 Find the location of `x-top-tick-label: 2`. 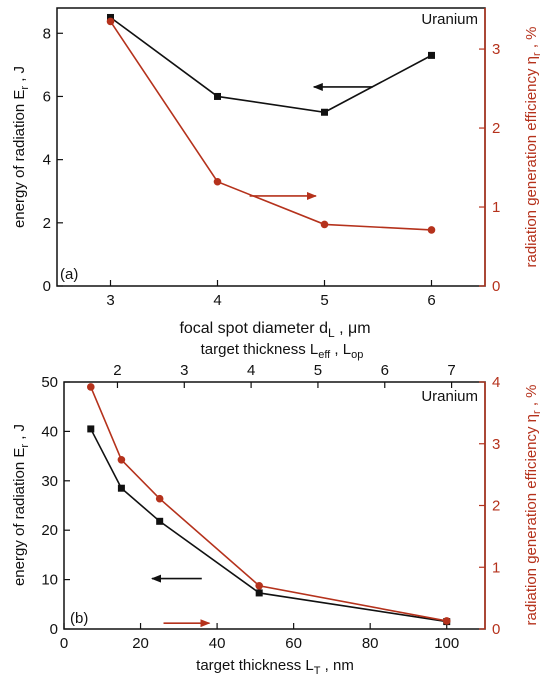

x-top-tick-label: 2 is located at coordinates (117, 370).